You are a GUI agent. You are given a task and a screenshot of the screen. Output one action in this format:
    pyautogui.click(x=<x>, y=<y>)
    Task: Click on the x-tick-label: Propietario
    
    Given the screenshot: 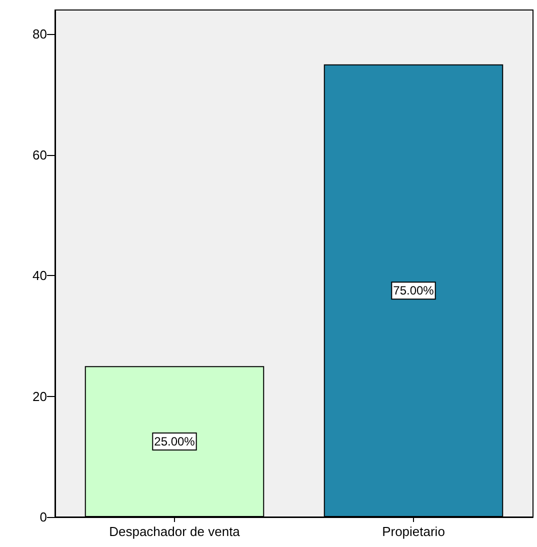 What is the action you would take?
    pyautogui.click(x=413, y=531)
    